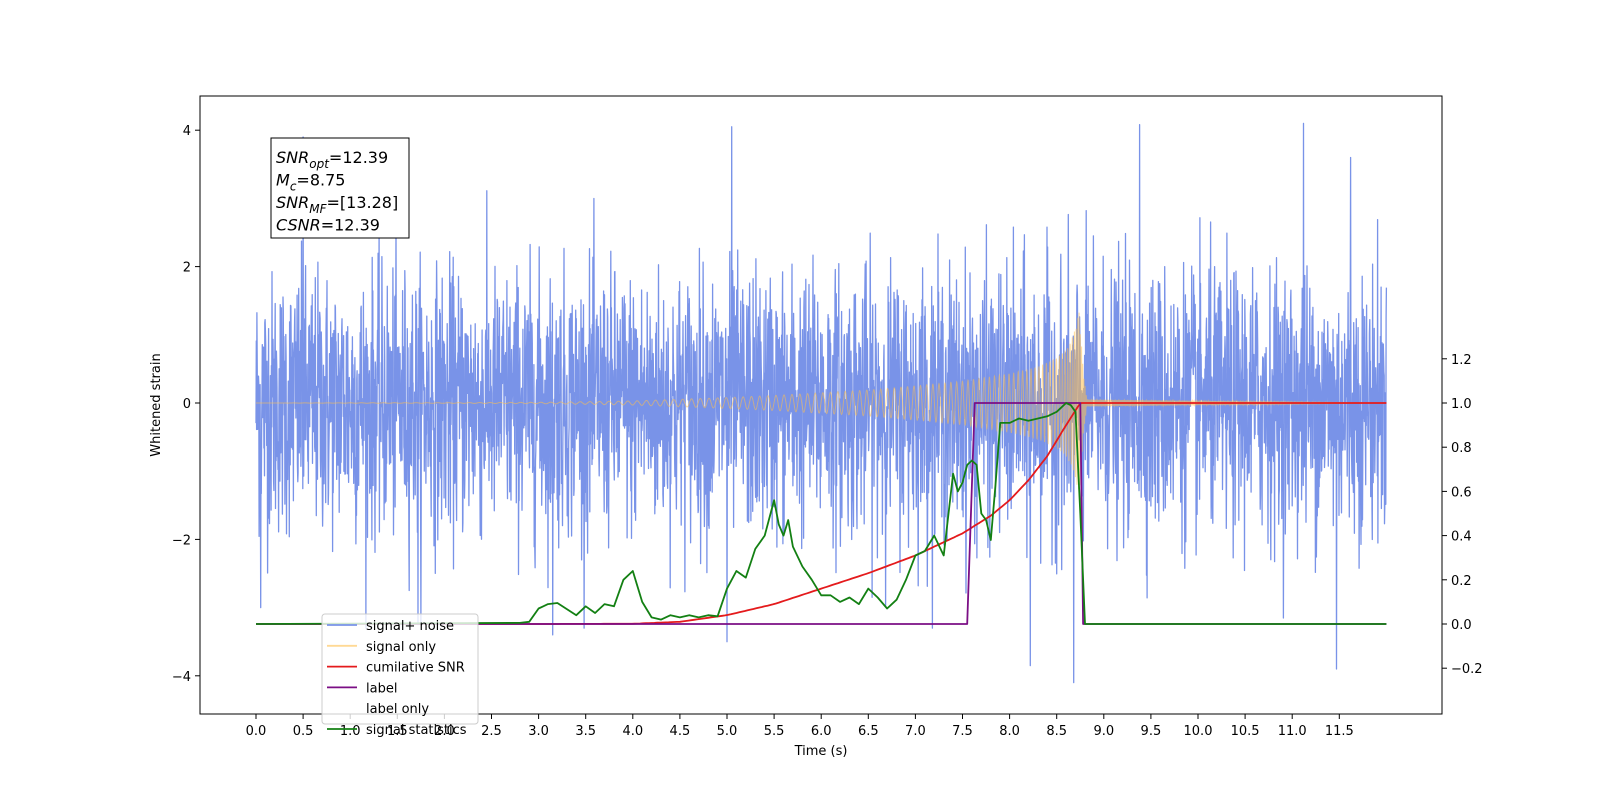 The height and width of the screenshot is (800, 1600). What do you see at coordinates (1461, 492) in the screenshot?
I see `y-tick-label-right: 0.6` at bounding box center [1461, 492].